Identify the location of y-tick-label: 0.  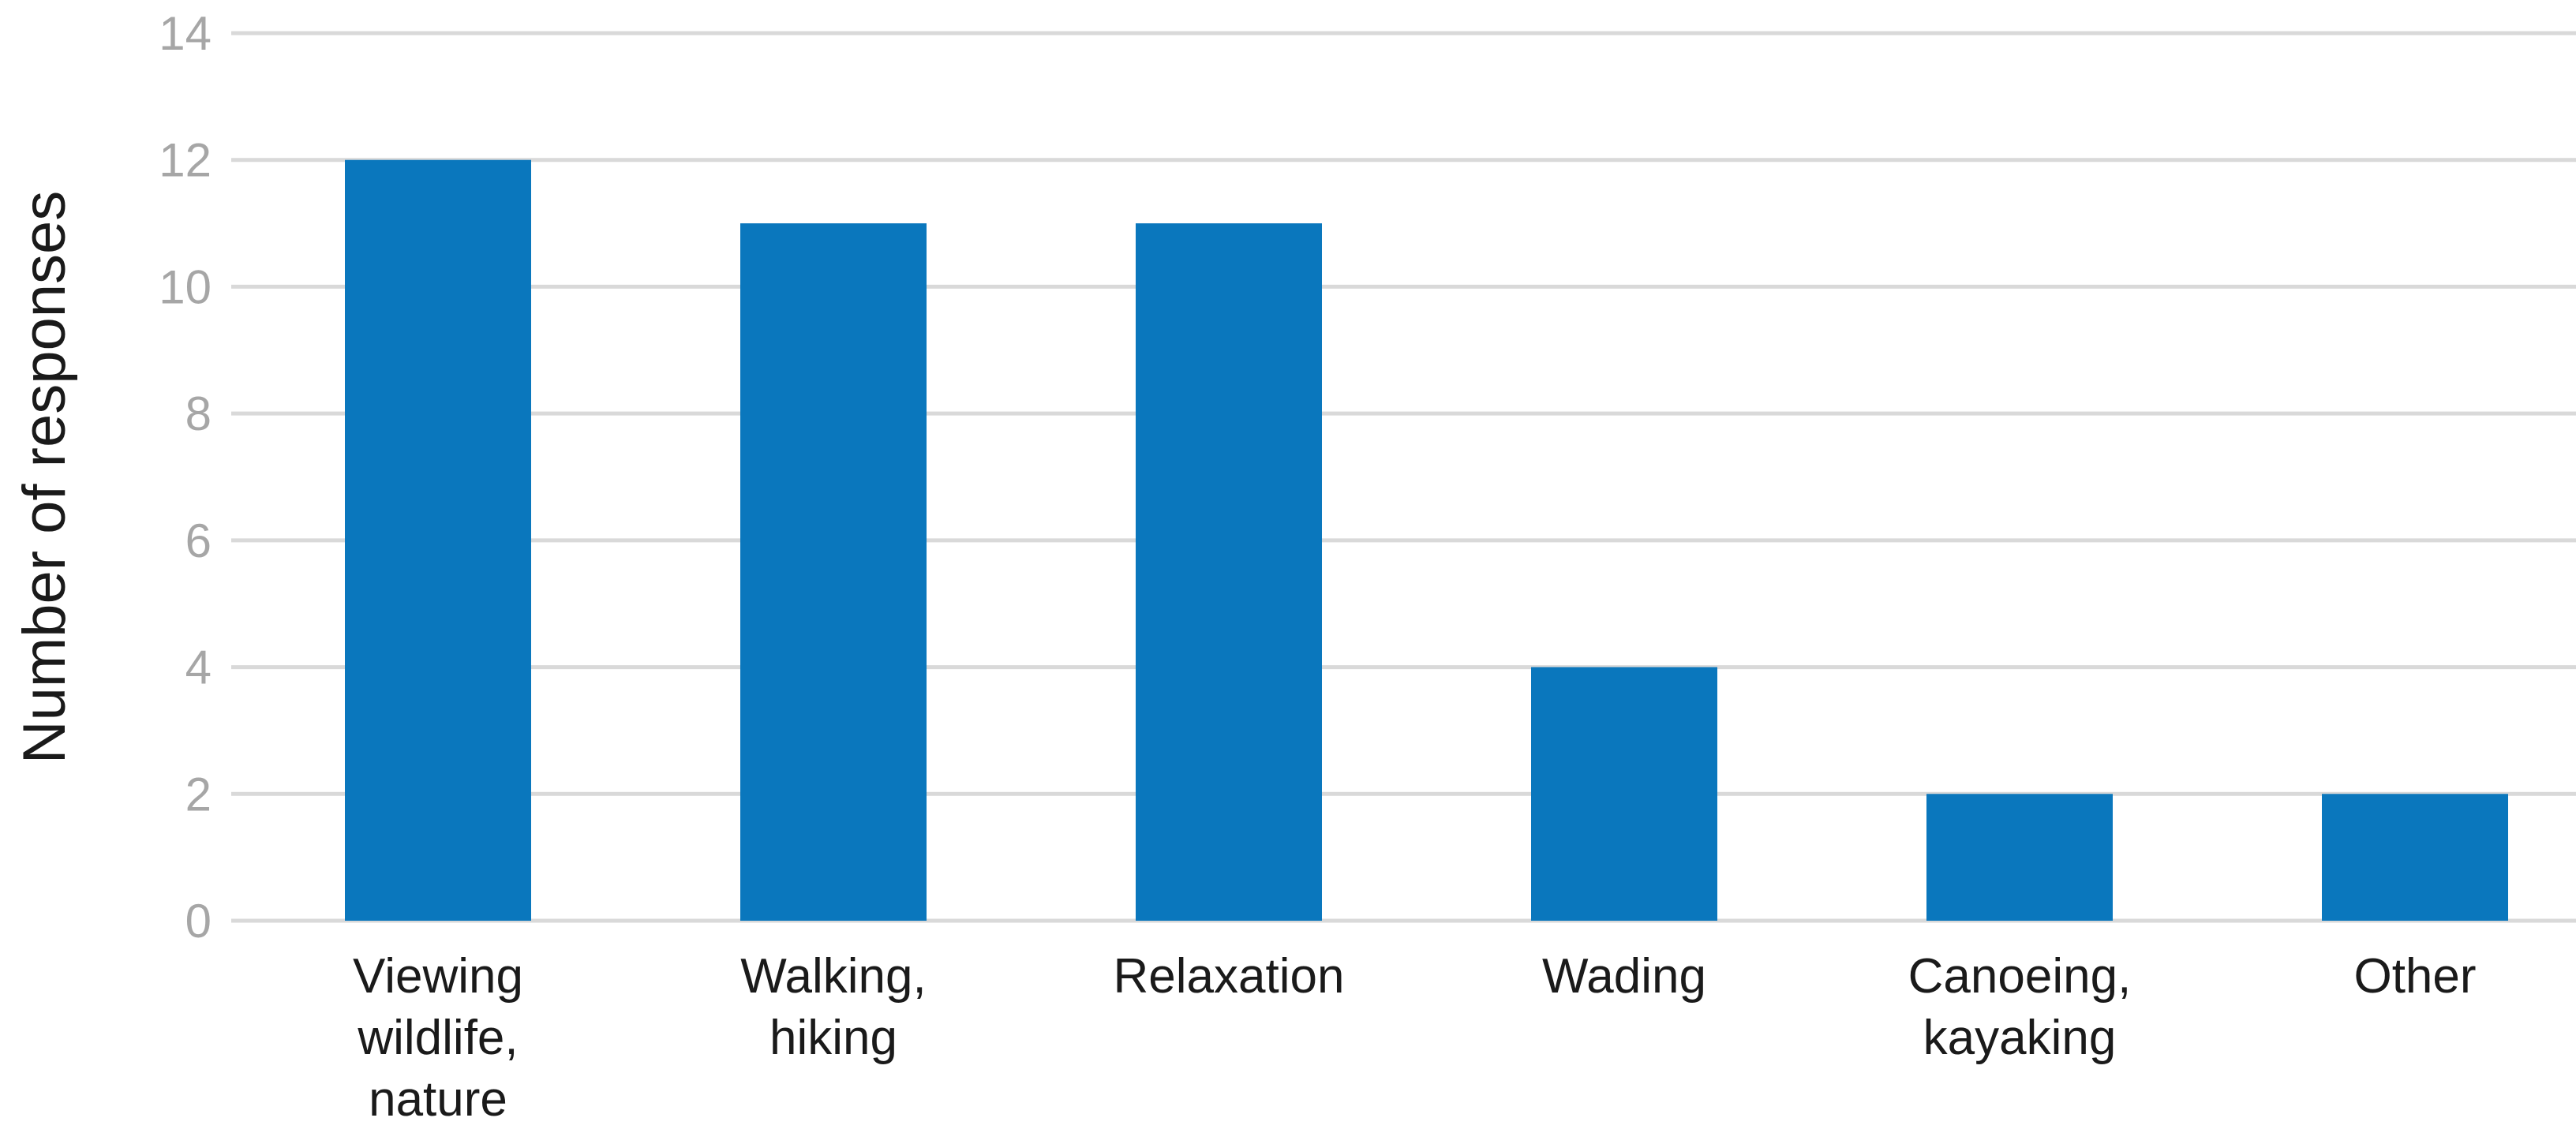
(198, 921).